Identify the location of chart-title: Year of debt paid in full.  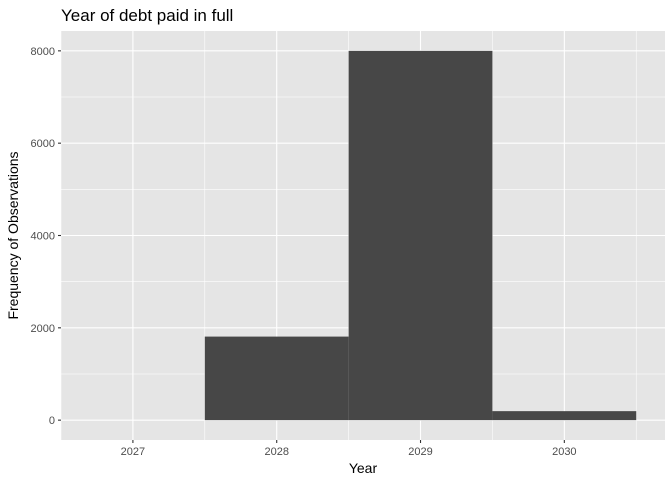
(147, 15).